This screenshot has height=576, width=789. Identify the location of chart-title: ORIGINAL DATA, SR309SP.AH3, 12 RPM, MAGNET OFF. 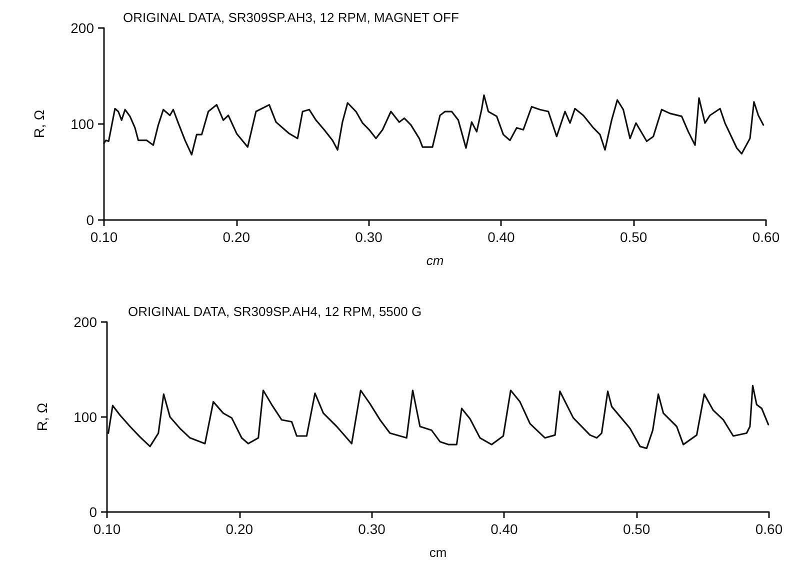
(291, 17).